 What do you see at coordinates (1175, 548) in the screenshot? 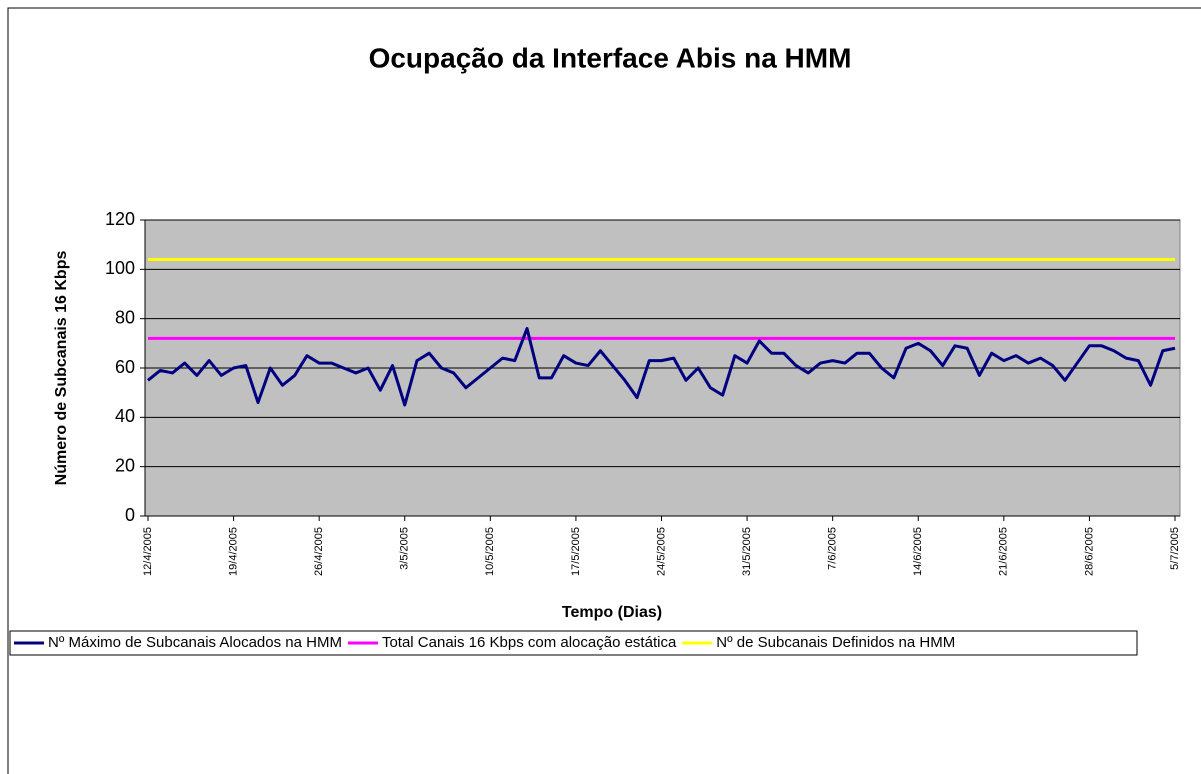
I see `x-tick-label: 5/7/2005` at bounding box center [1175, 548].